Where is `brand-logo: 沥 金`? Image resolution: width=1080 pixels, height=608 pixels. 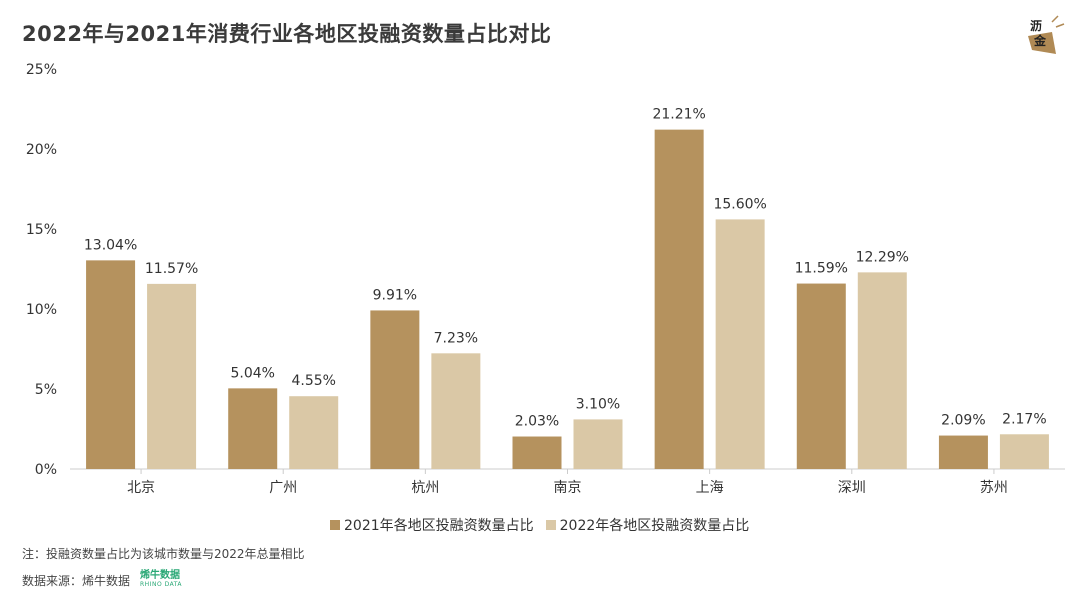
brand-logo: 沥 金 is located at coordinates (1044, 36).